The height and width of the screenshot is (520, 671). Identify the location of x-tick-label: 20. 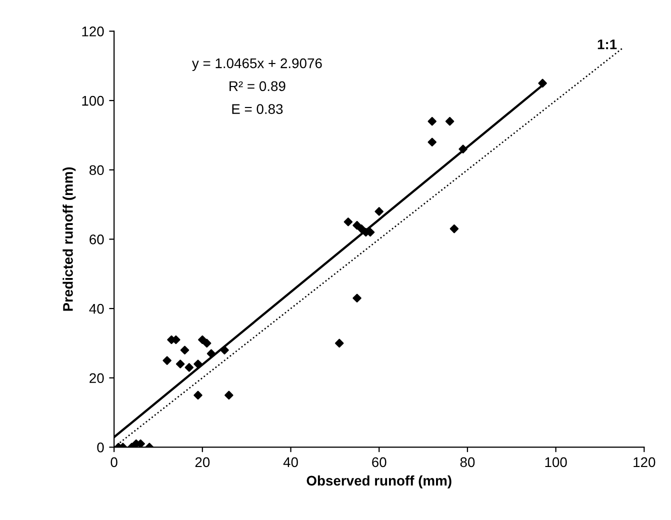
(202, 462).